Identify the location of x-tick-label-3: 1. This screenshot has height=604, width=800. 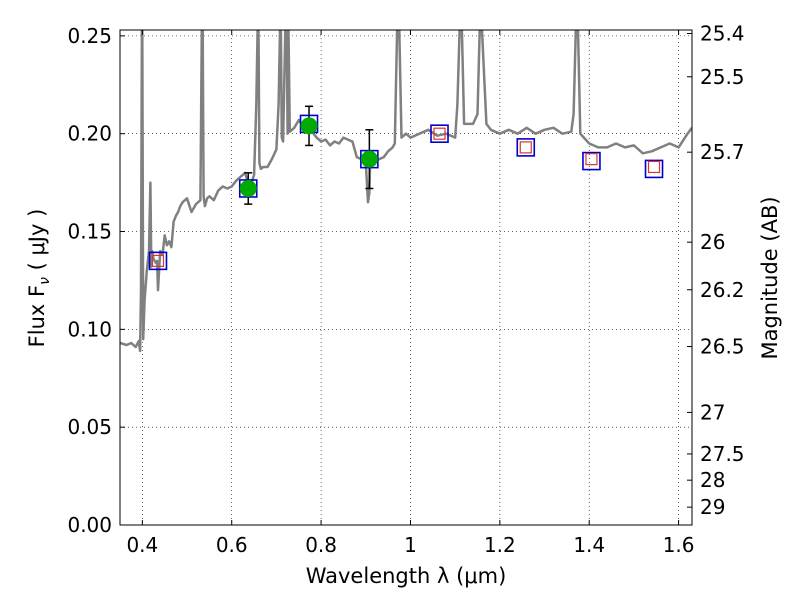
(410, 545).